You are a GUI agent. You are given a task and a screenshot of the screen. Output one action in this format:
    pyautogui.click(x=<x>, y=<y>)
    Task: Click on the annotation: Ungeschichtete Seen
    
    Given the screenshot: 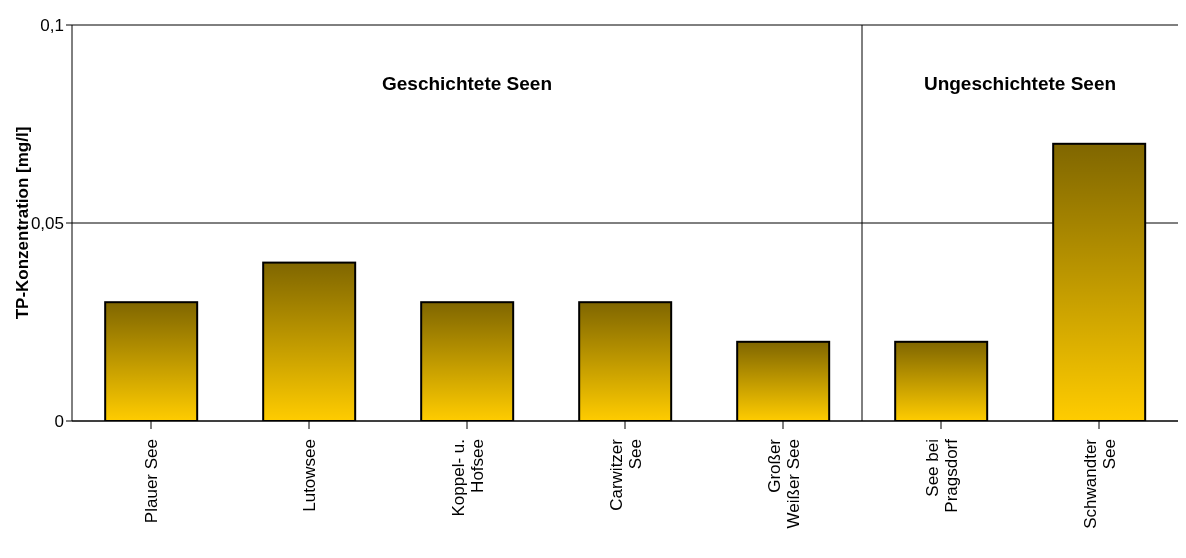 What is the action you would take?
    pyautogui.click(x=1020, y=84)
    